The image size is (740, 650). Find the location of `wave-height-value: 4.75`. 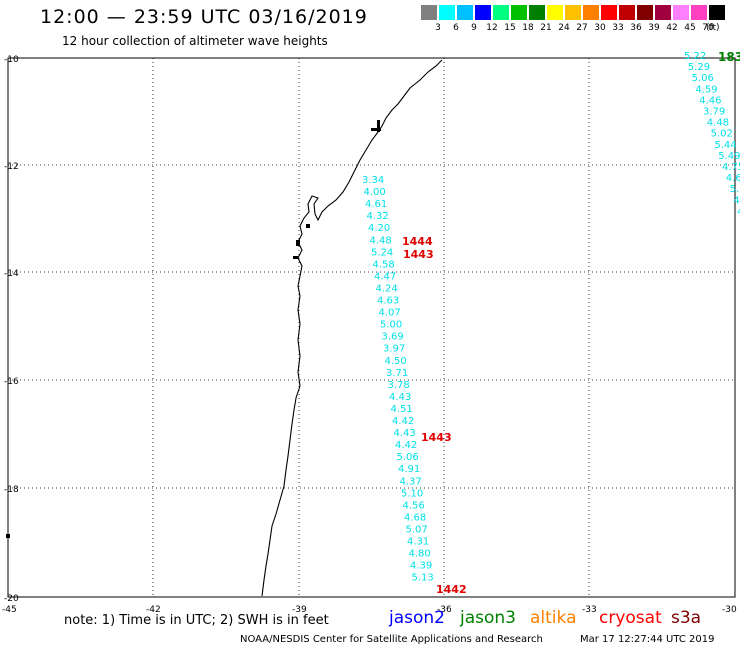

wave-height-value: 4.75 is located at coordinates (731, 167).